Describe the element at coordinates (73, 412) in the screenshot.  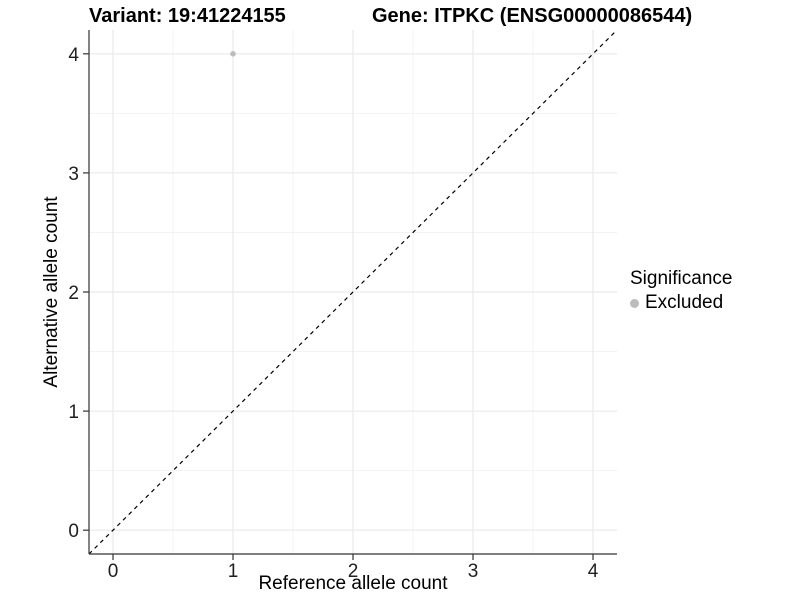
I see `y-tick-label: 1` at that location.